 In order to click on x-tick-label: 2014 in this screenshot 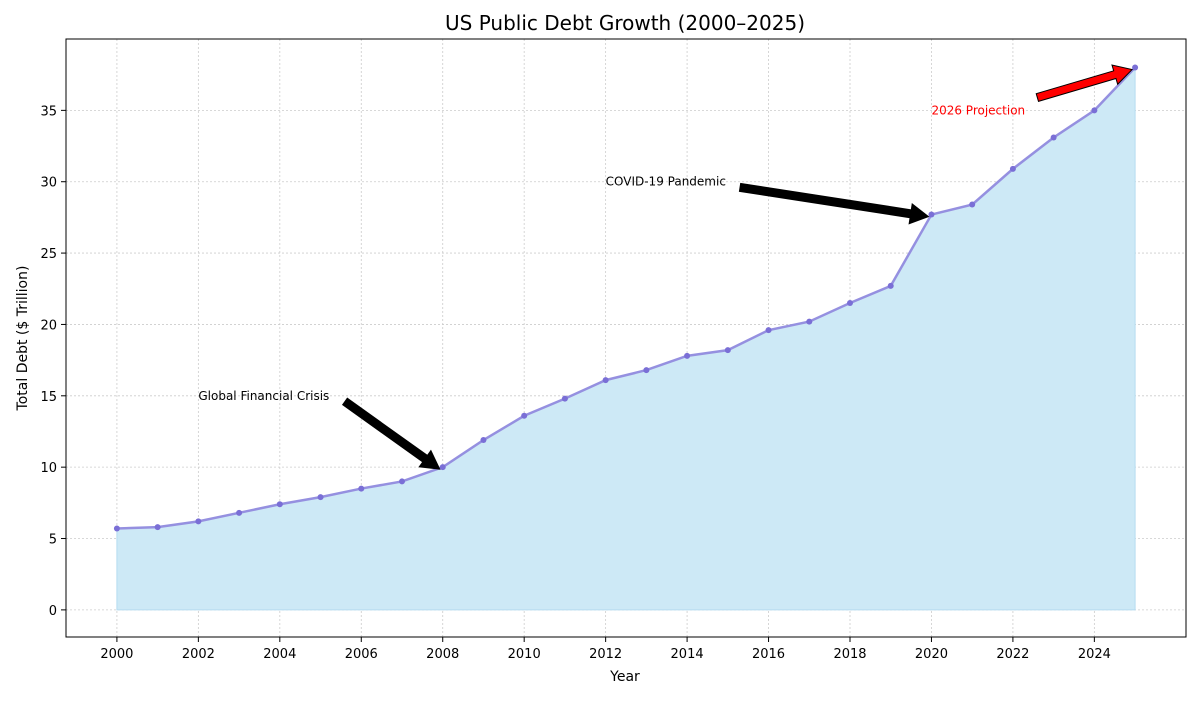, I will do `click(687, 654)`.